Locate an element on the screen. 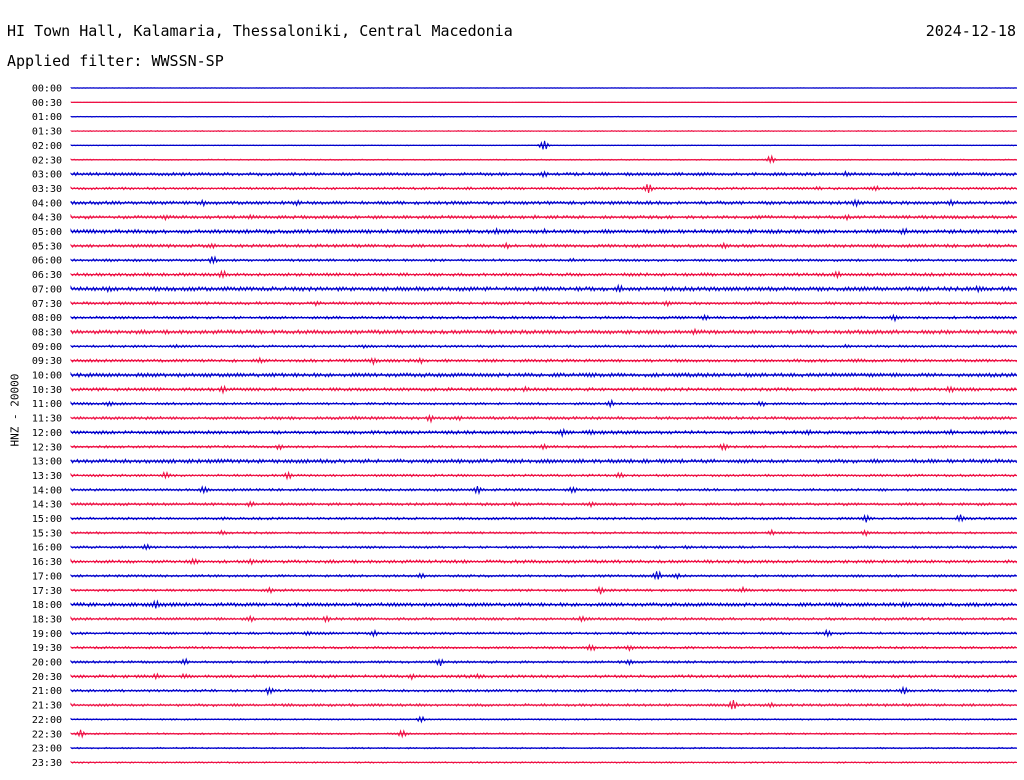 The height and width of the screenshot is (780, 1024). trace-label: 06:30 is located at coordinates (47, 275).